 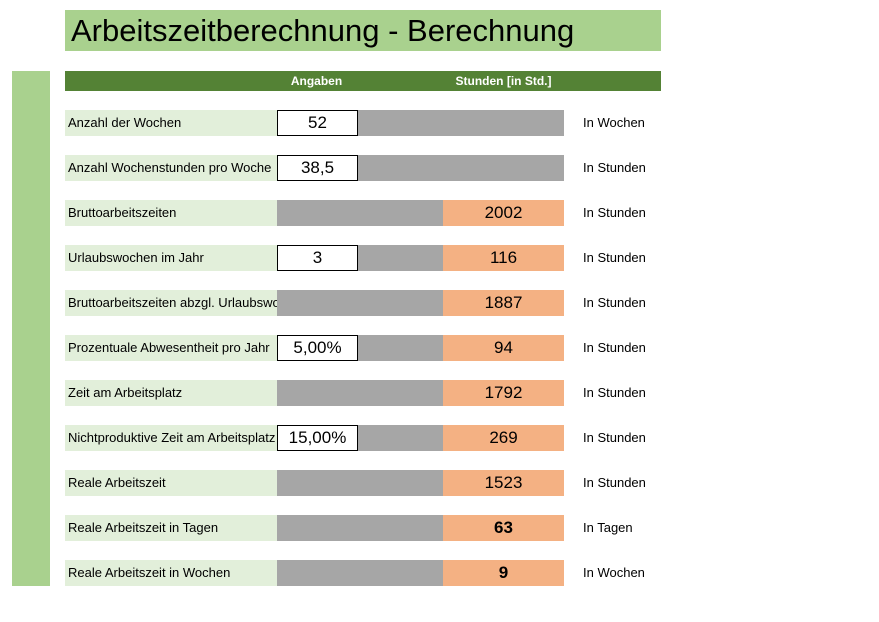 I want to click on row-label: Anzahl Wochenstunden pro Woche, so click(x=170, y=167).